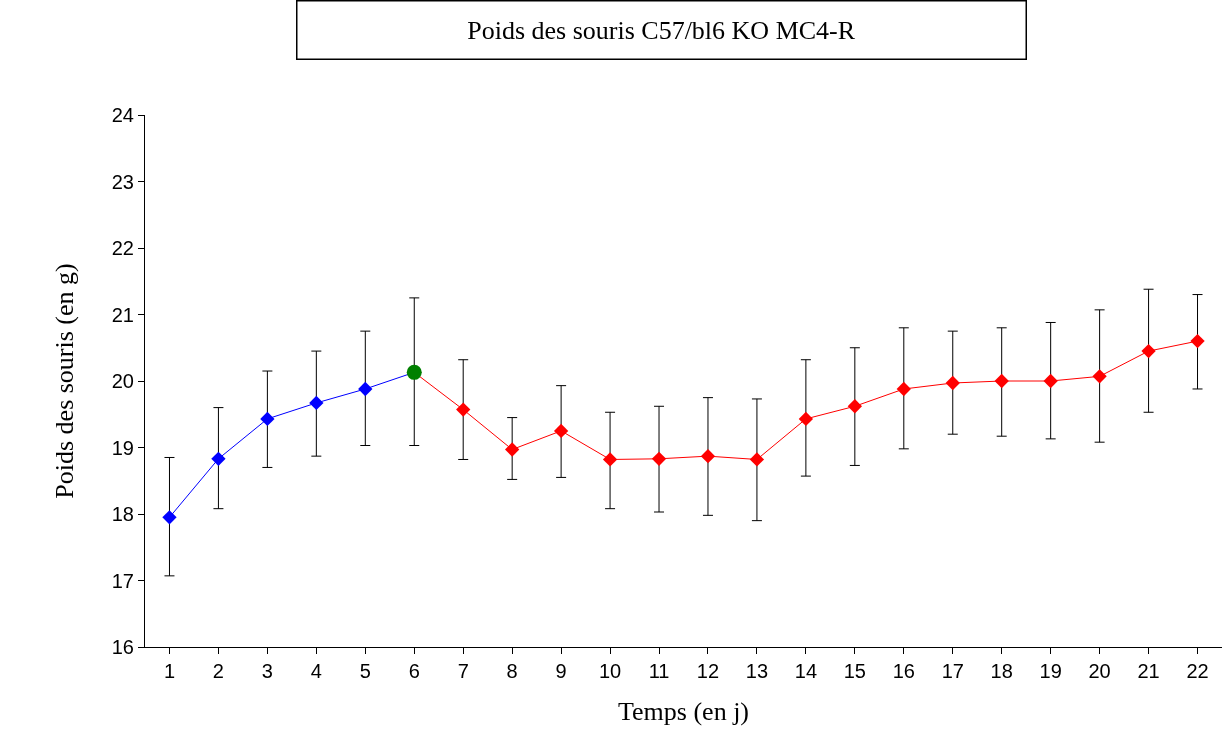 Image resolution: width=1232 pixels, height=747 pixels. Describe the element at coordinates (659, 671) in the screenshot. I see `x-tick-label: 11` at that location.